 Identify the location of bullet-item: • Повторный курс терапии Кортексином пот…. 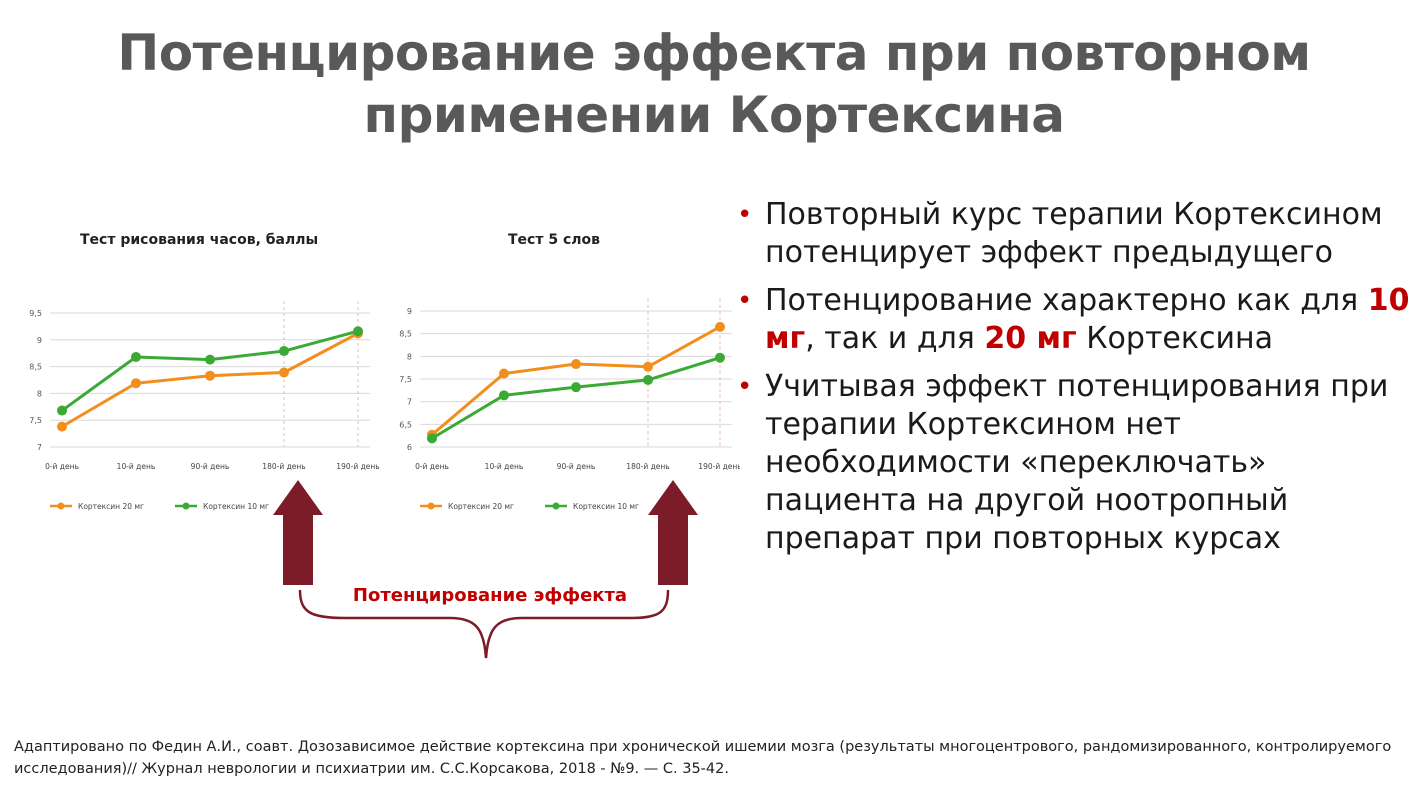
(1075, 234).